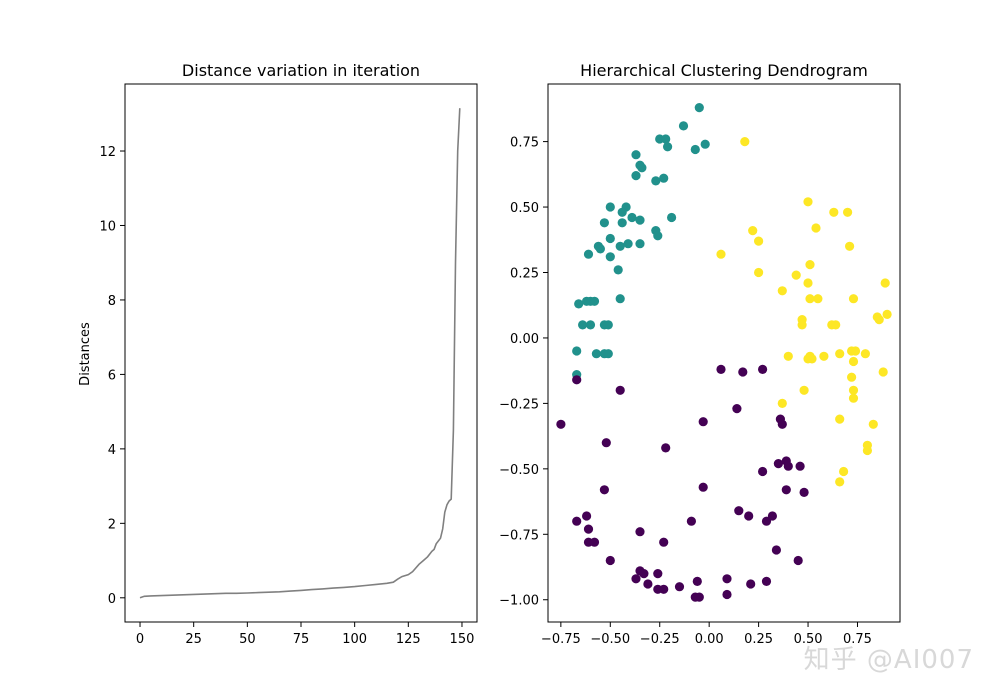  Describe the element at coordinates (112, 301) in the screenshot. I see `y-tick-label: 8` at that location.